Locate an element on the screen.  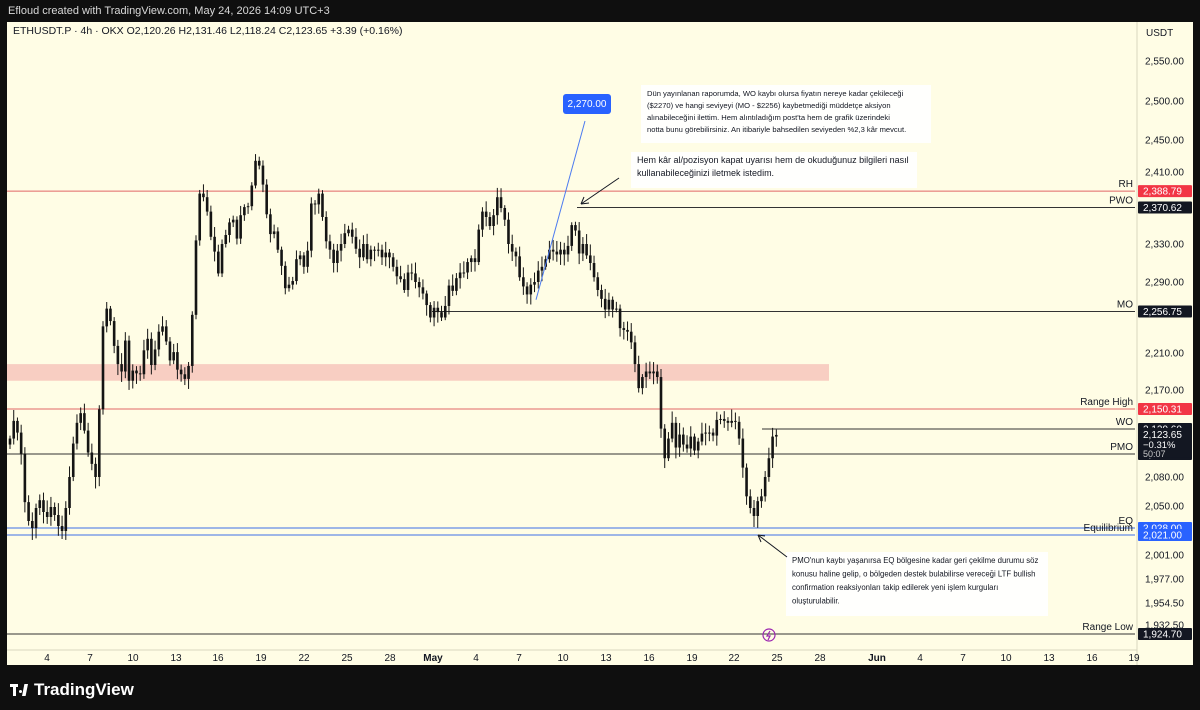
x-tick-label: 16 is located at coordinates (649, 658).